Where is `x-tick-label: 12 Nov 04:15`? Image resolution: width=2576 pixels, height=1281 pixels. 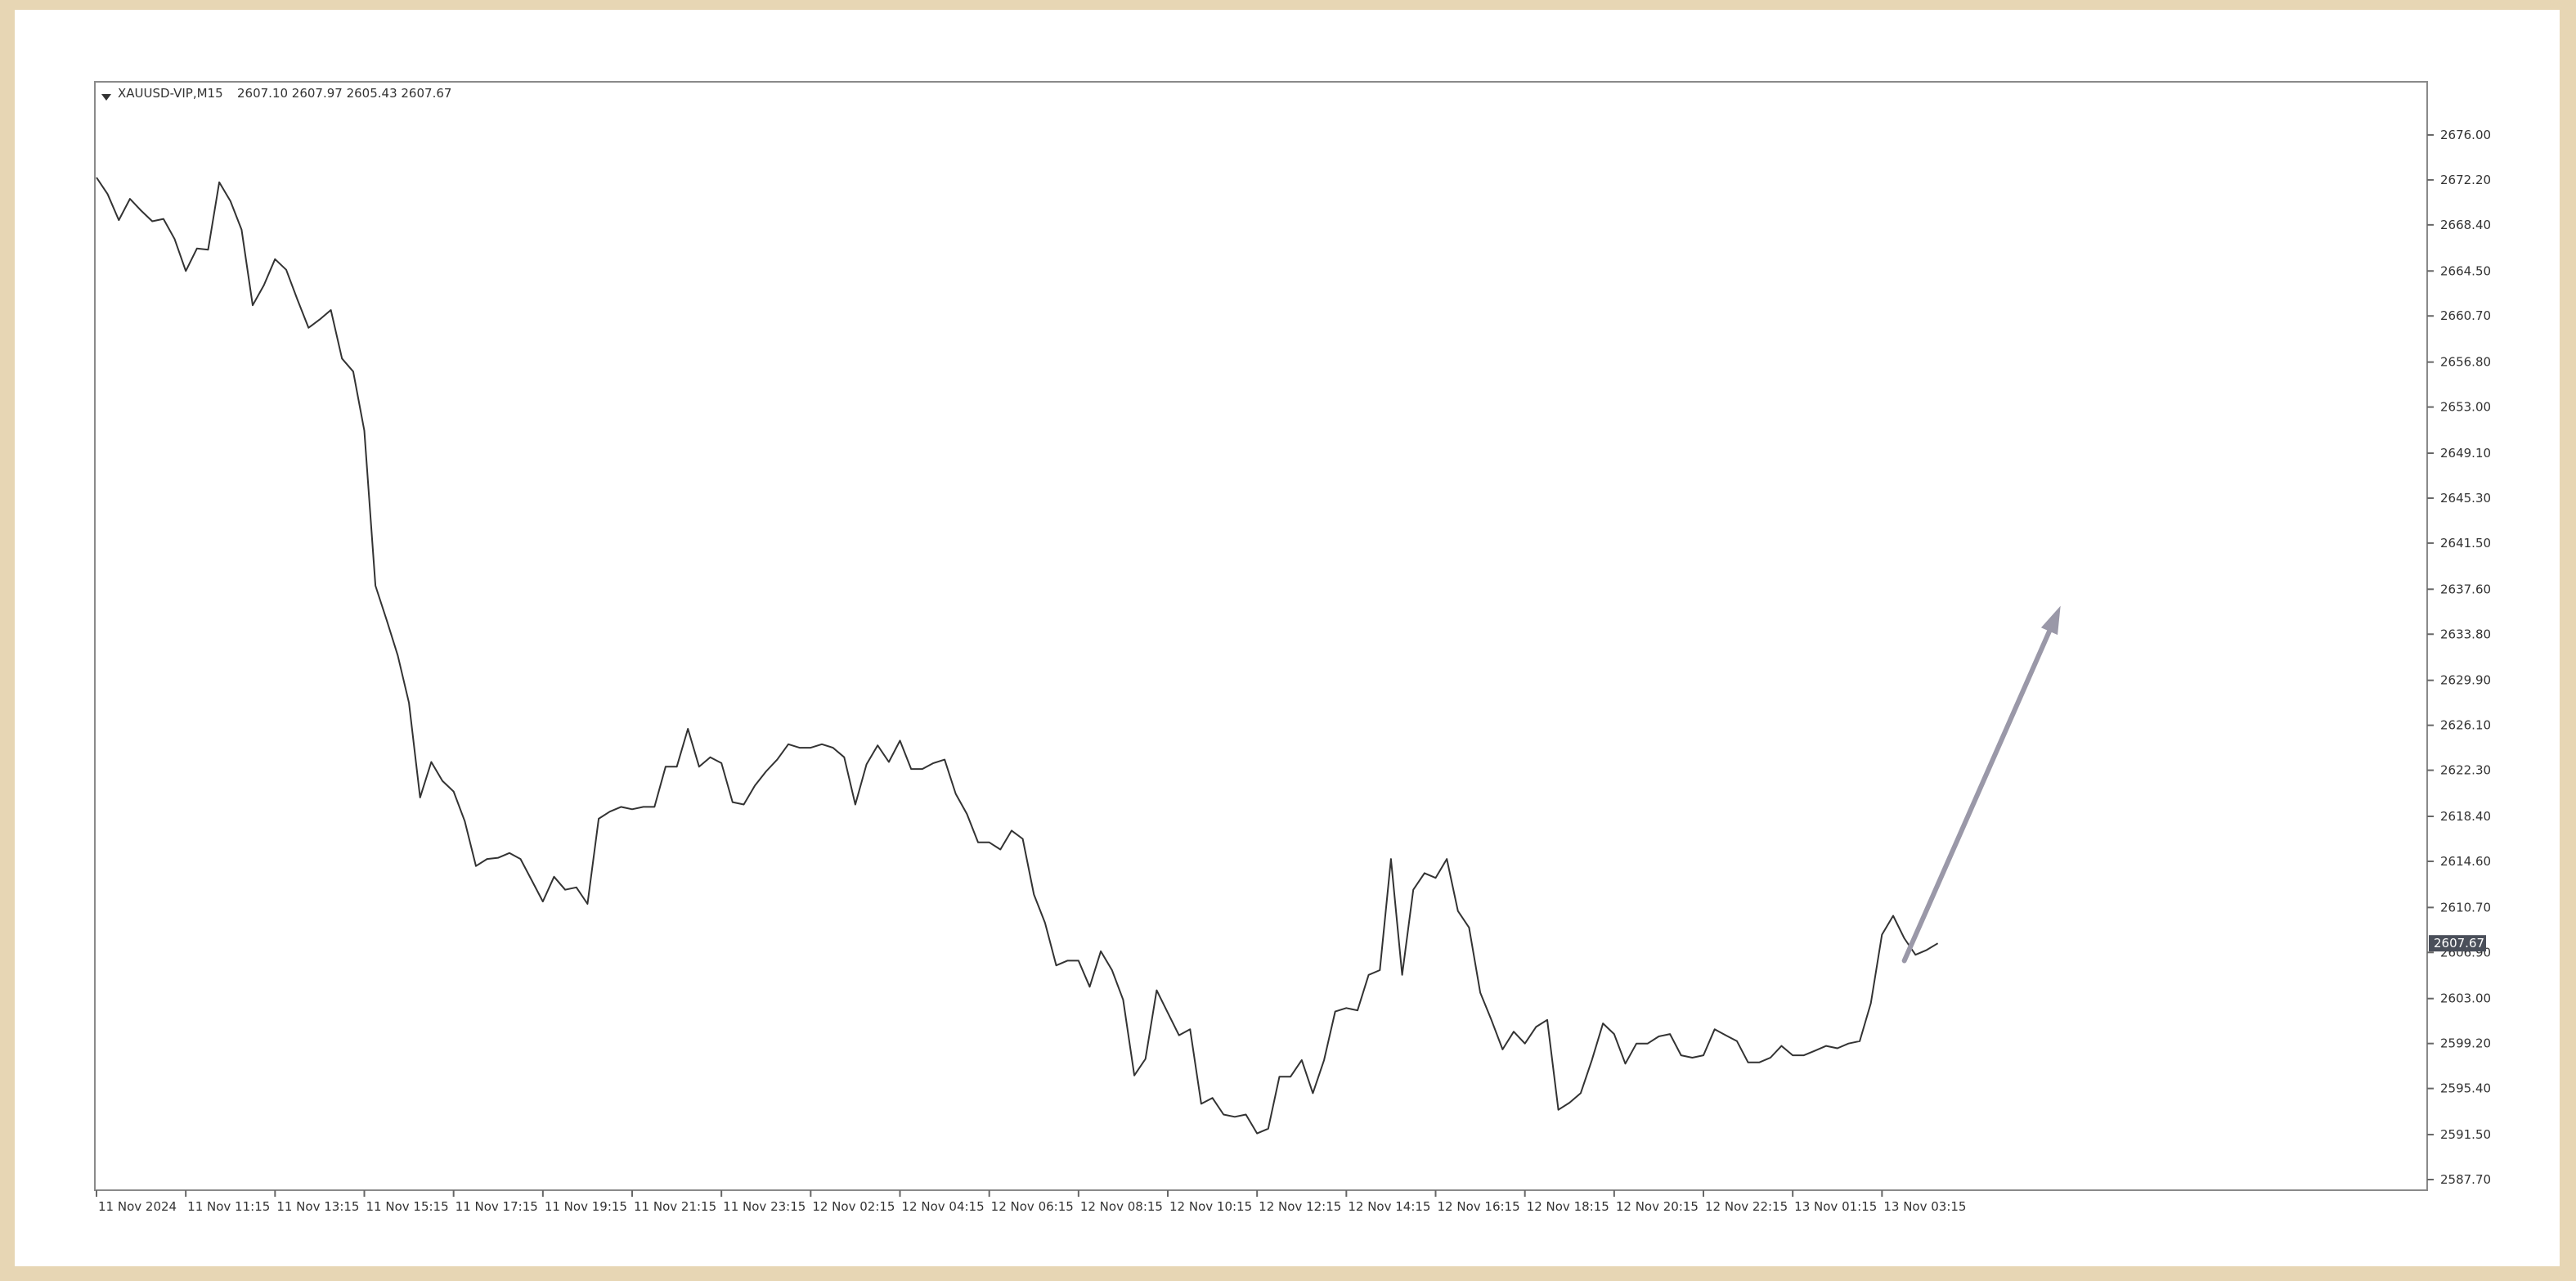 x-tick-label: 12 Nov 04:15 is located at coordinates (943, 1207).